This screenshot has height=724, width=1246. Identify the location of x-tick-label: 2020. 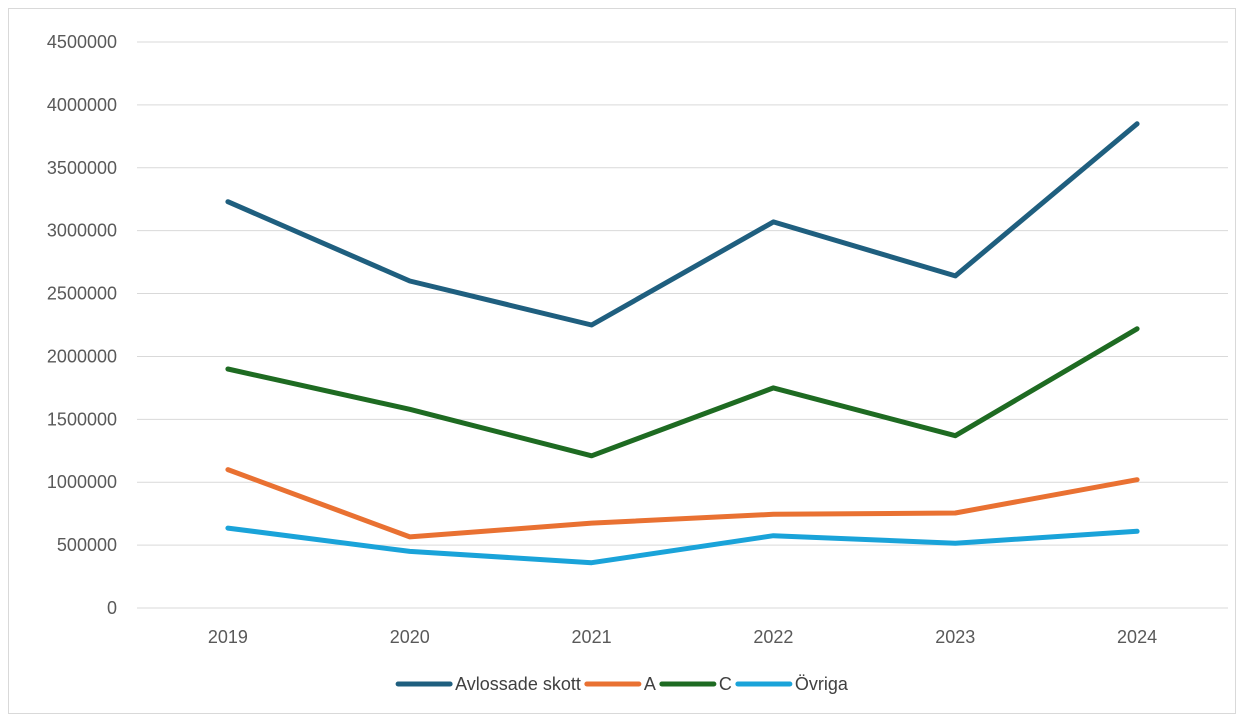
(410, 637).